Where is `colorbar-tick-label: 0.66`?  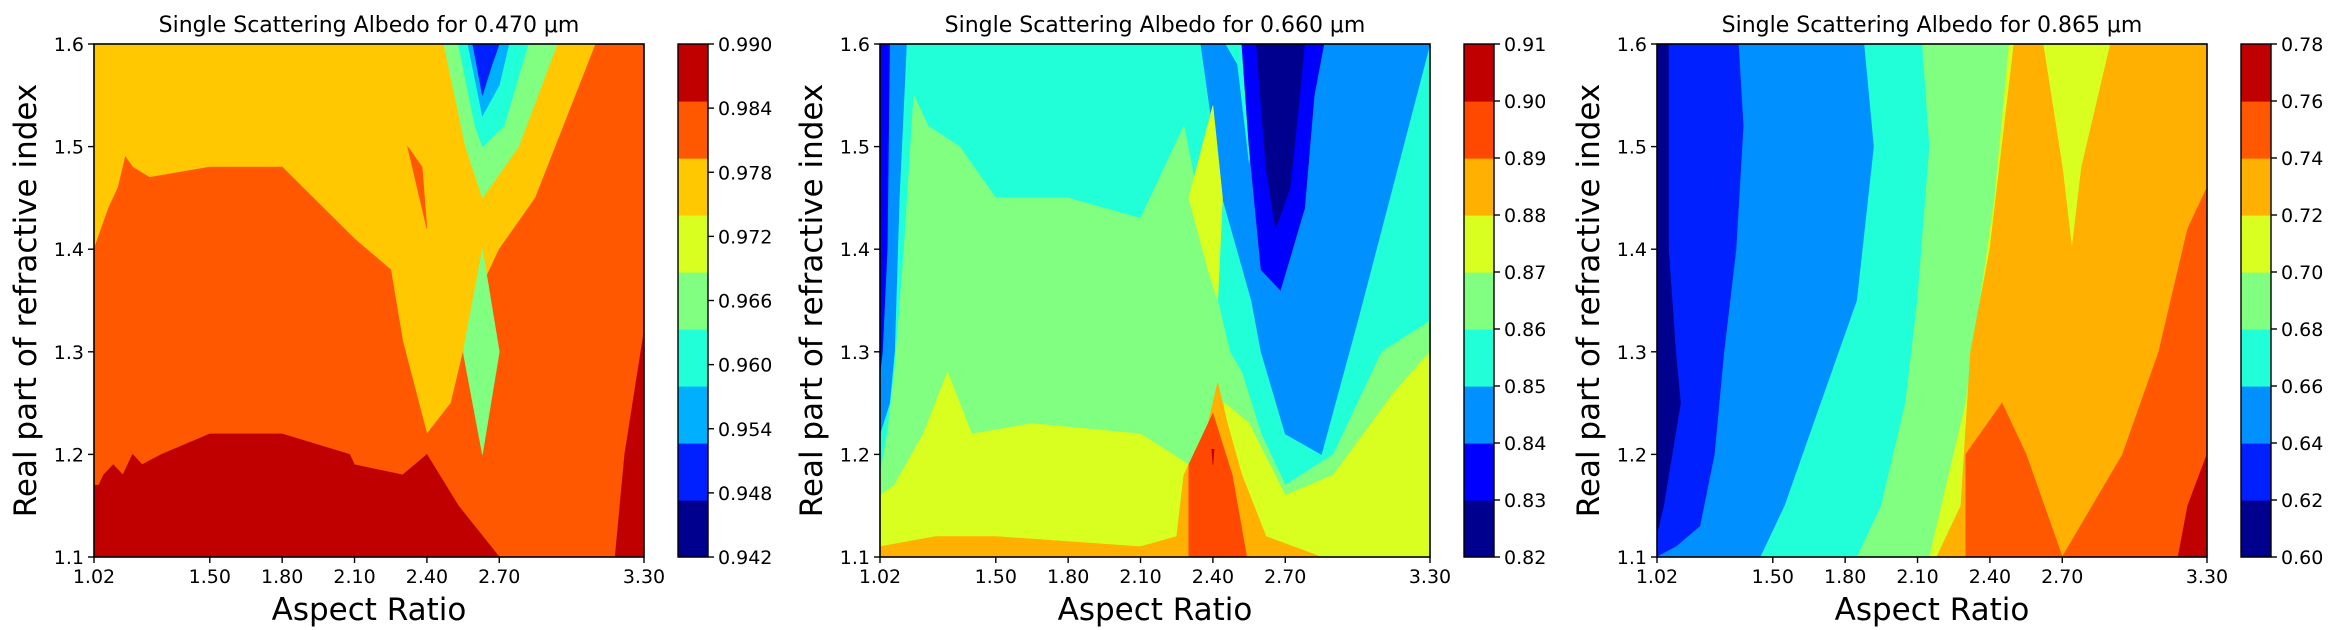 colorbar-tick-label: 0.66 is located at coordinates (2302, 387).